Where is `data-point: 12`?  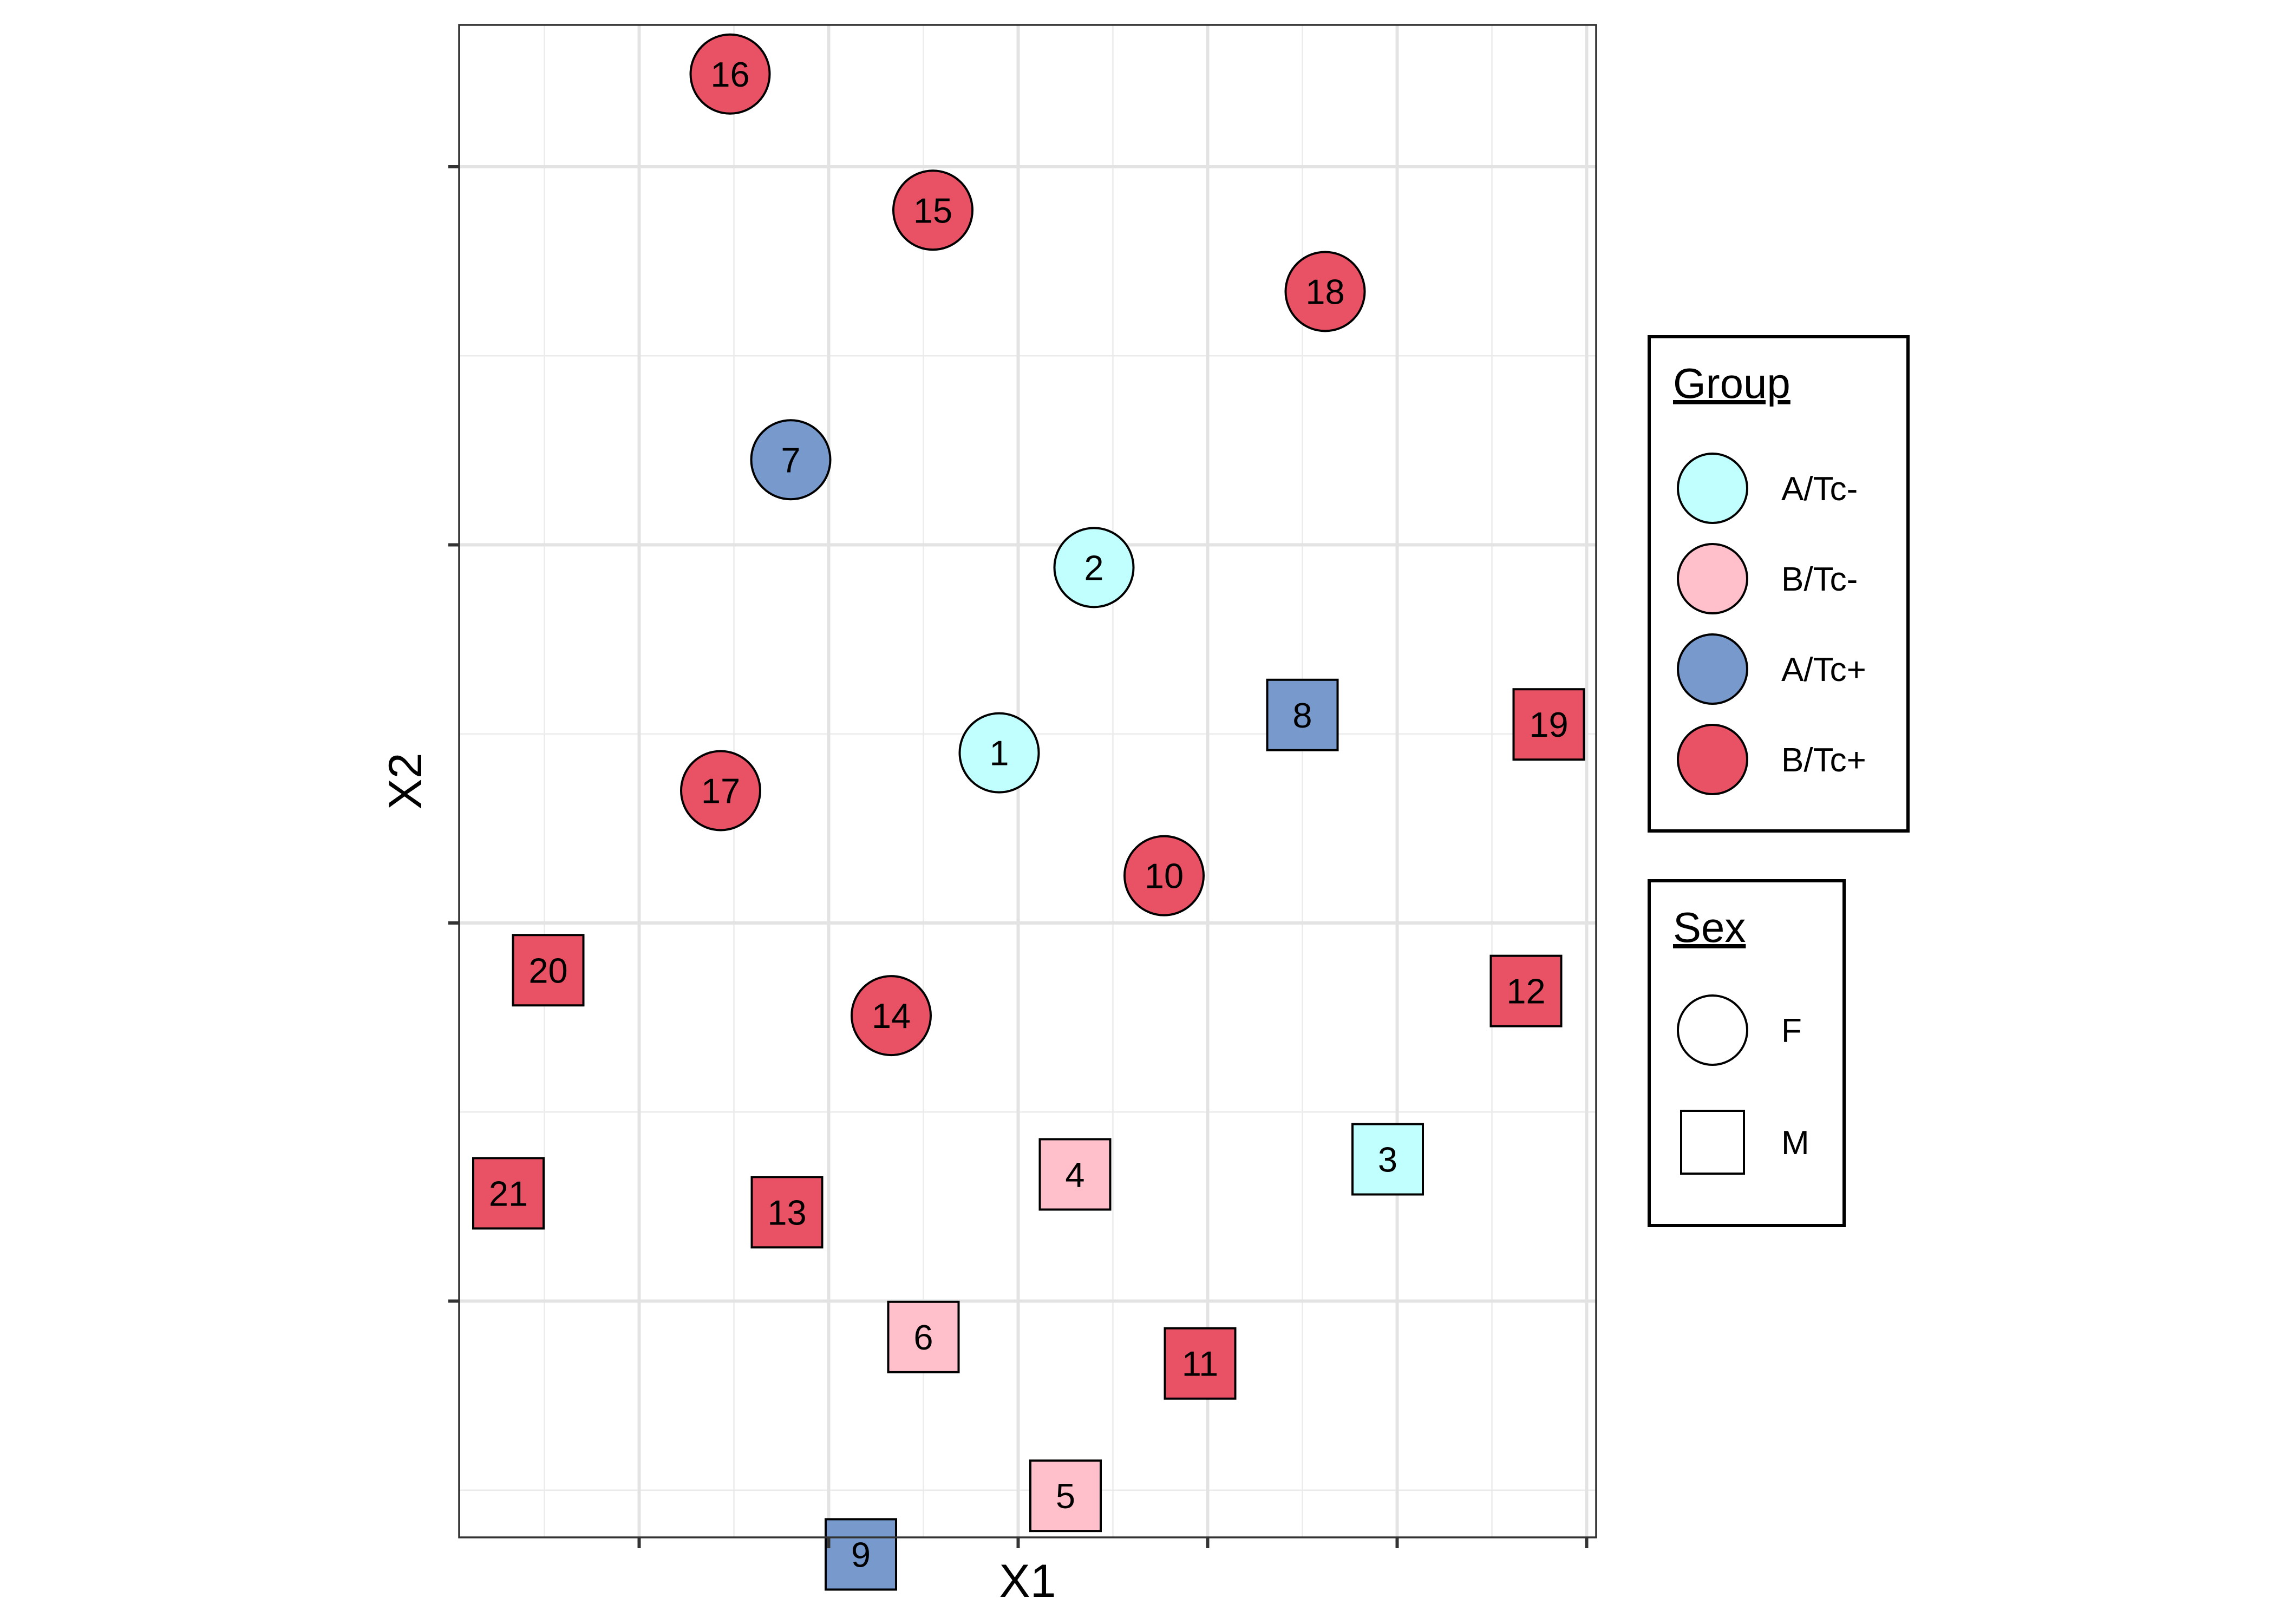
data-point: 12 is located at coordinates (1526, 990).